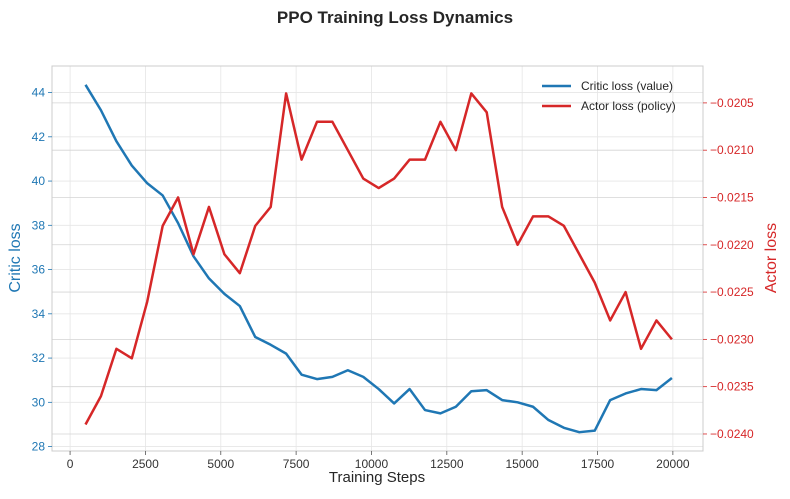  What do you see at coordinates (70, 464) in the screenshot?
I see `x-tick-label: 0` at bounding box center [70, 464].